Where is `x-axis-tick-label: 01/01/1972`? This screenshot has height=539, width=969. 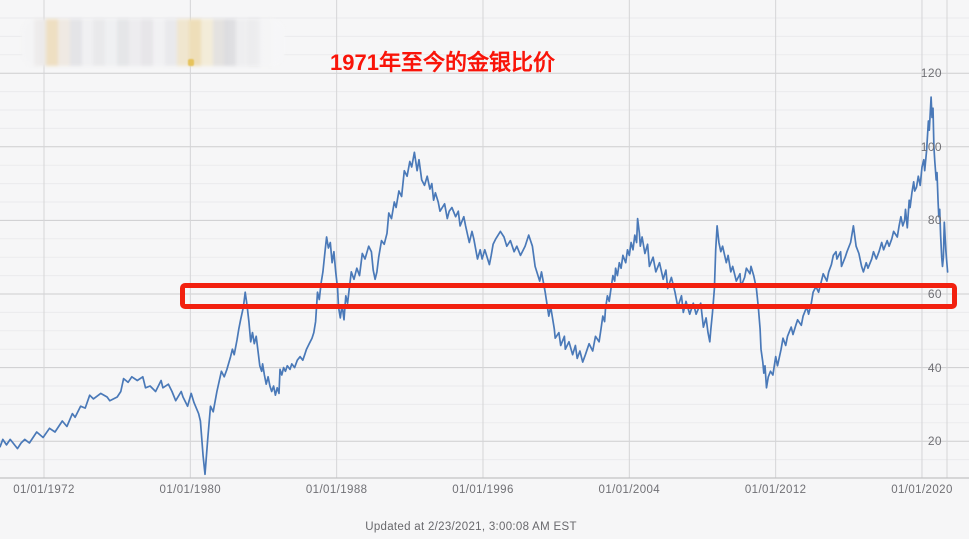
x-axis-tick-label: 01/01/1972 is located at coordinates (44, 490).